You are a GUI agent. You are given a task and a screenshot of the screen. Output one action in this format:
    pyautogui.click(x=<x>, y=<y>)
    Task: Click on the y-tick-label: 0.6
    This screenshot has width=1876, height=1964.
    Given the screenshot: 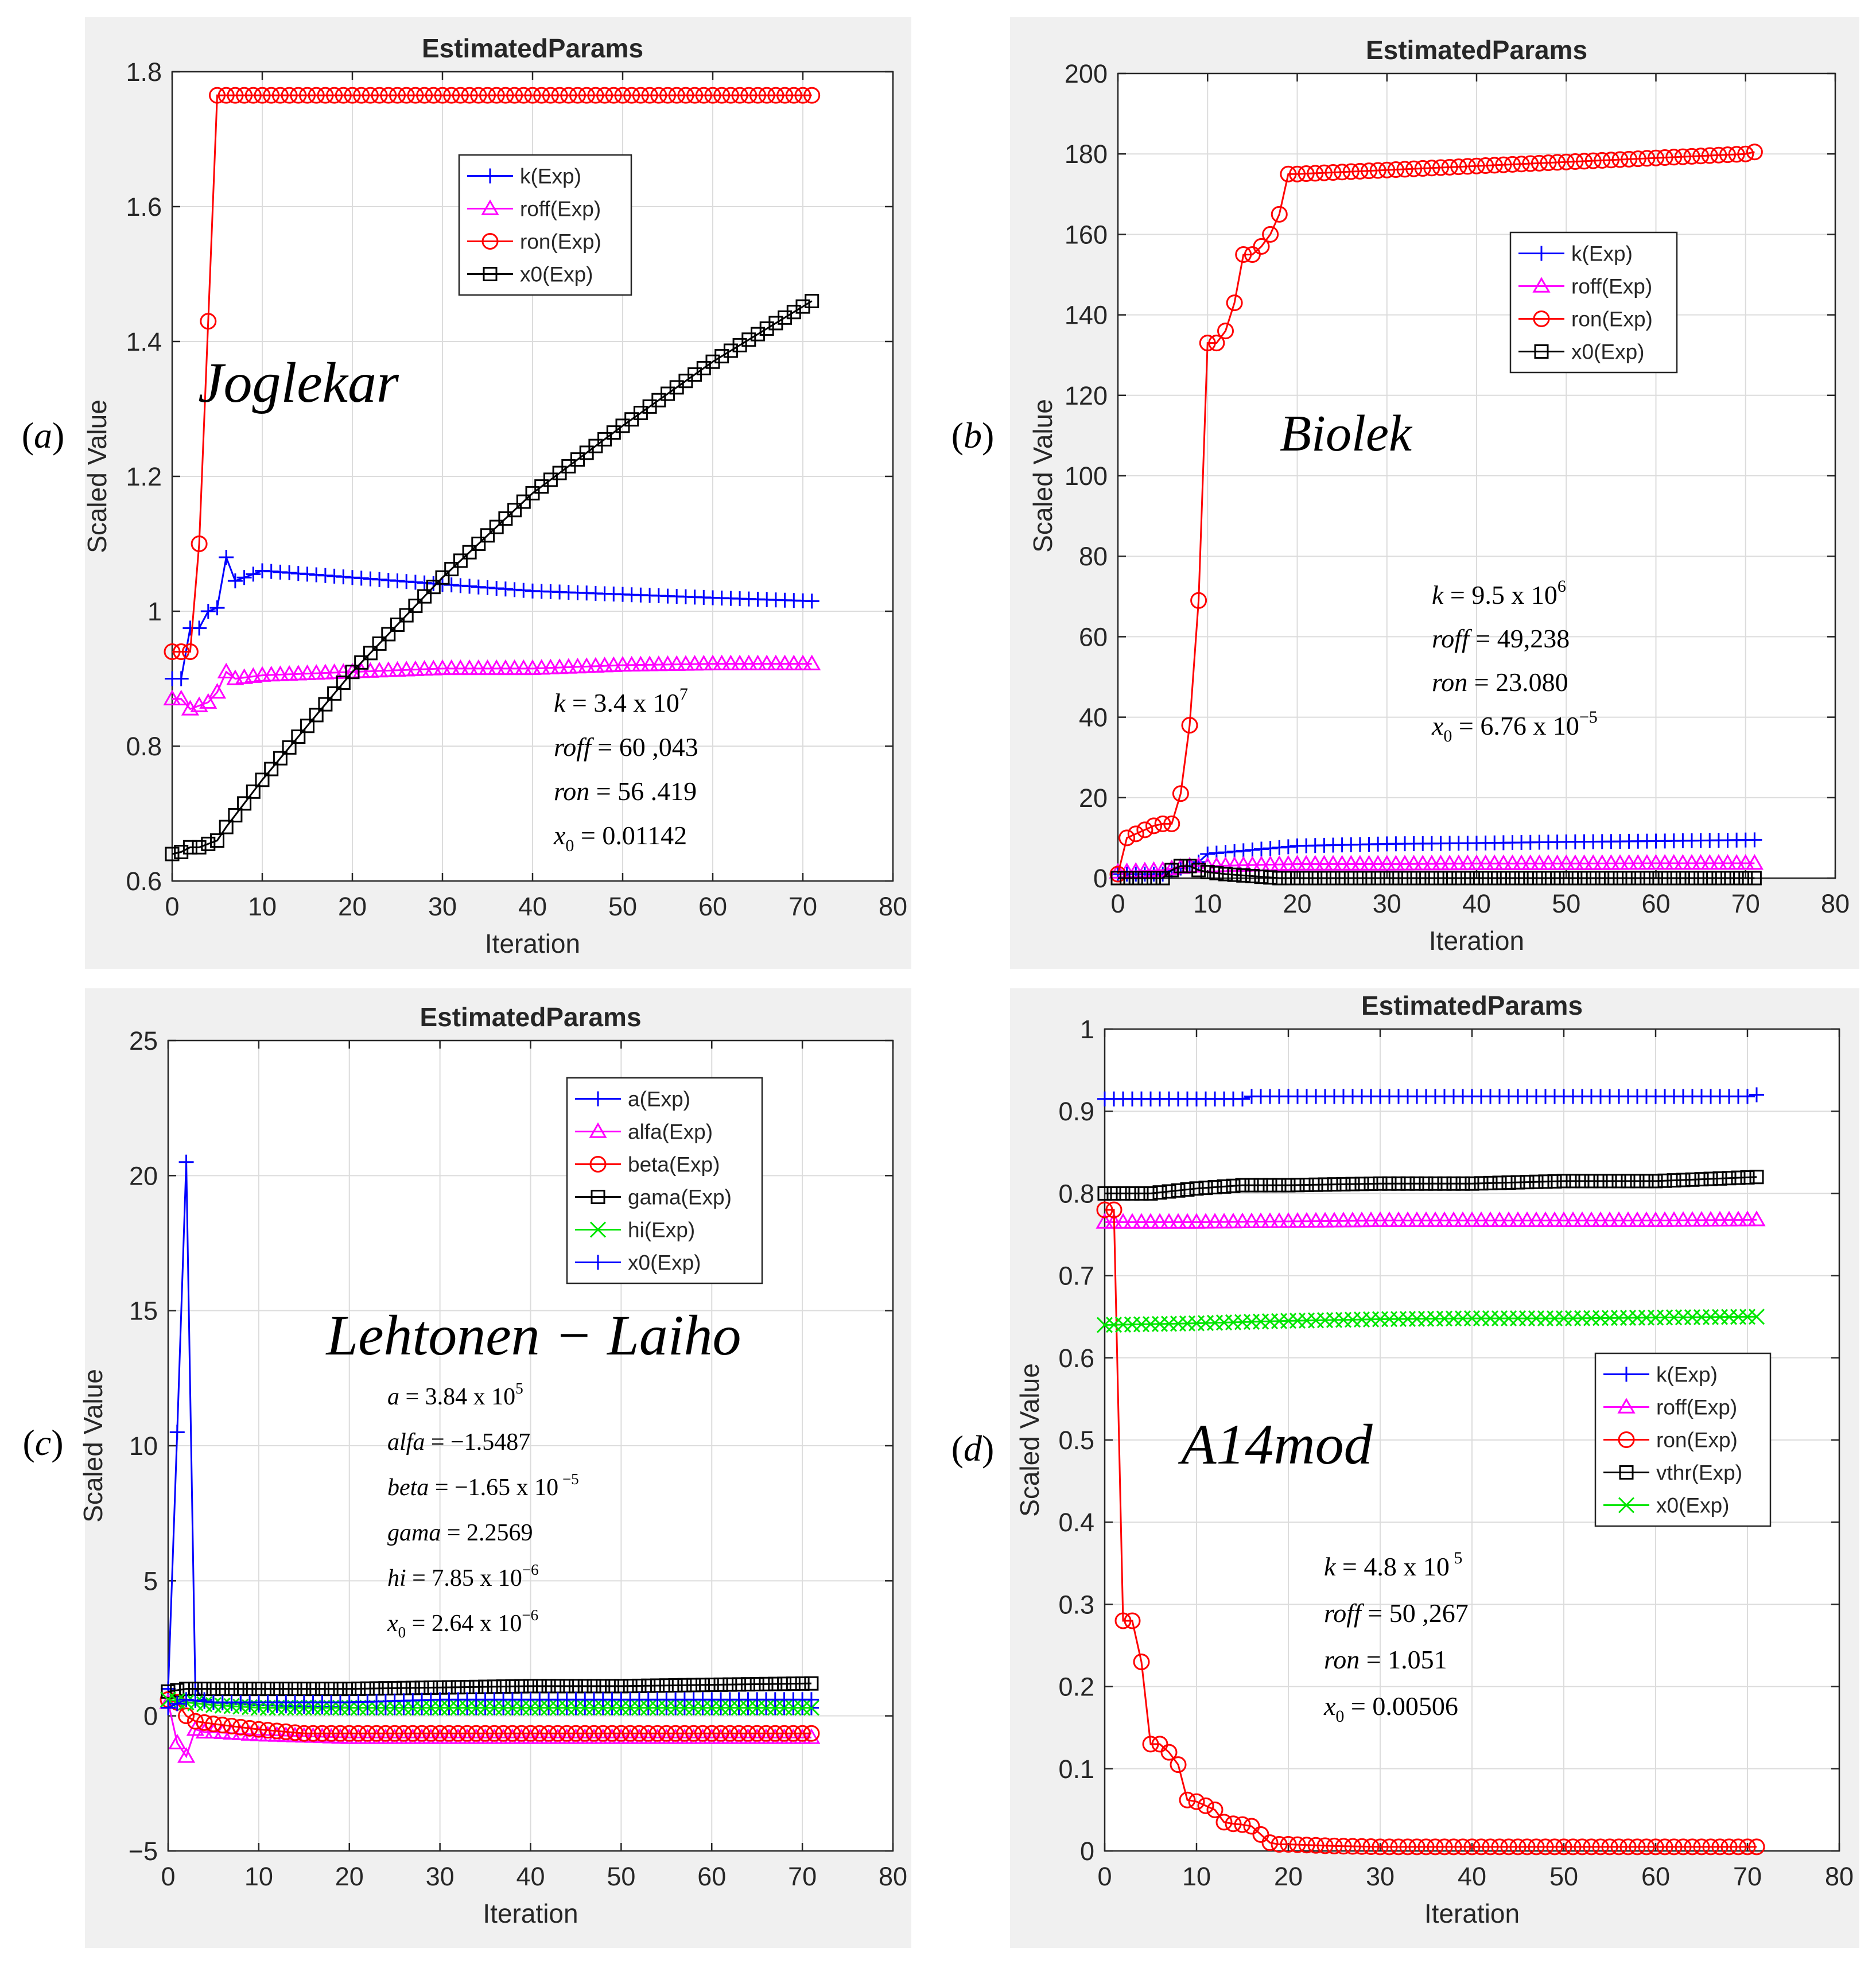 What is the action you would take?
    pyautogui.click(x=144, y=881)
    